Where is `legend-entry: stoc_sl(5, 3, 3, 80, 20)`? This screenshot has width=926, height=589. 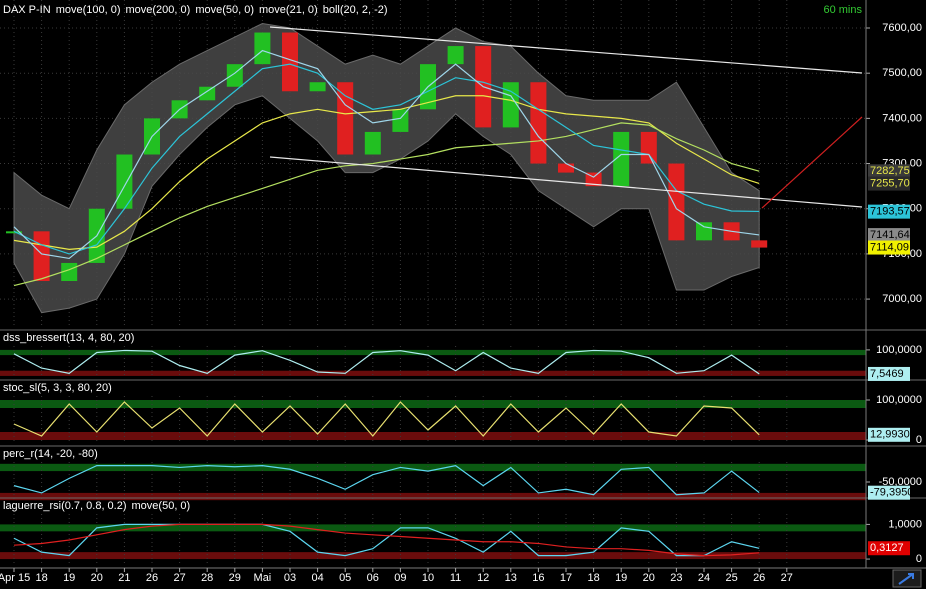
legend-entry: stoc_sl(5, 3, 3, 80, 20) is located at coordinates (57, 388).